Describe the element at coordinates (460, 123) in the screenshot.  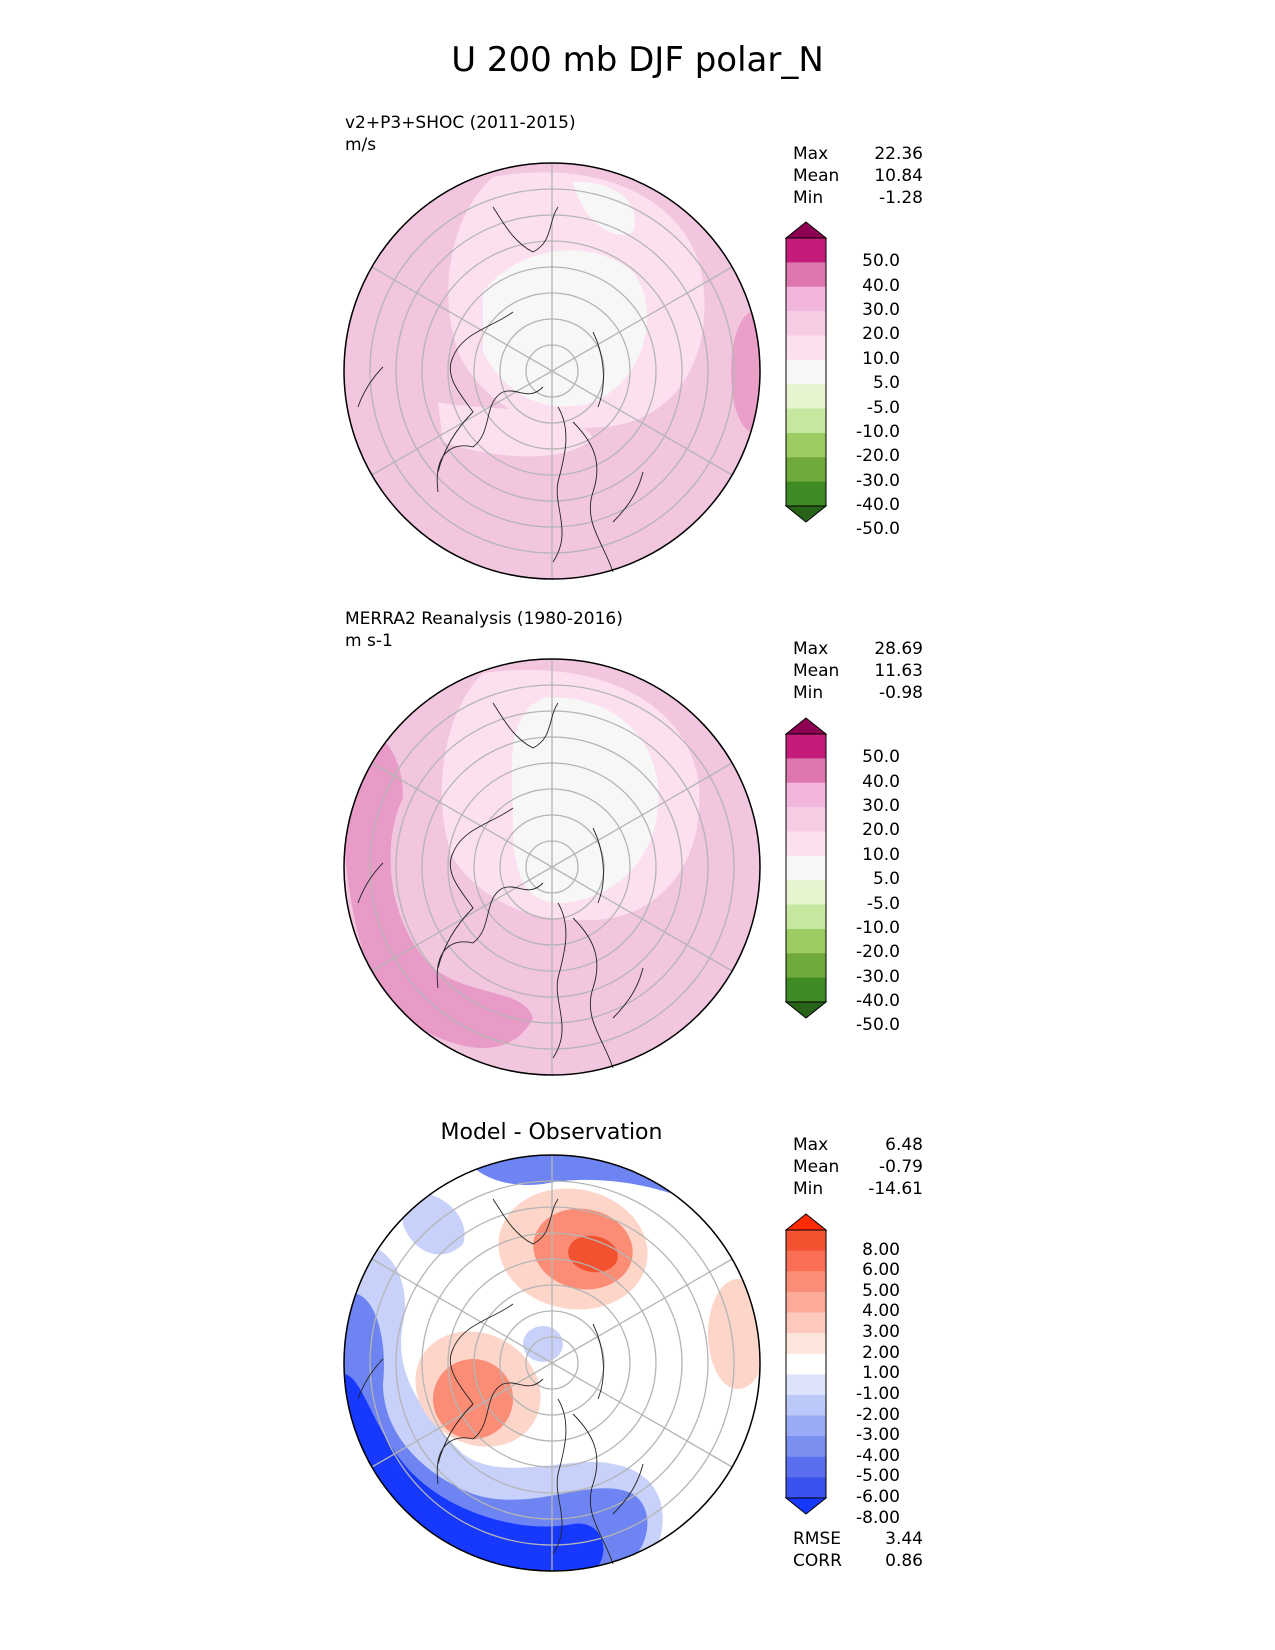
I see `panel1-label-line1: v2+P3+SHOC (2011-2015)` at that location.